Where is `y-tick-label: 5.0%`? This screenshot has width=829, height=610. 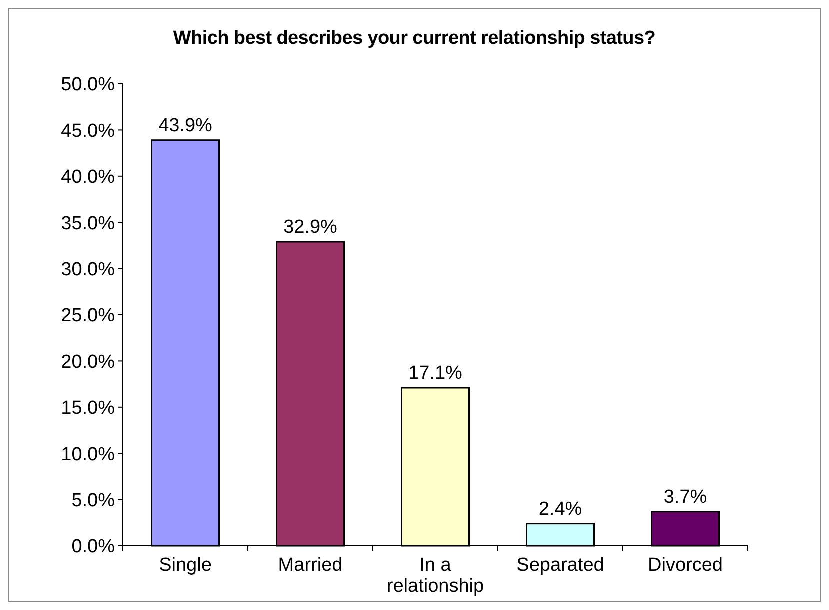
y-tick-label: 5.0% is located at coordinates (94, 501).